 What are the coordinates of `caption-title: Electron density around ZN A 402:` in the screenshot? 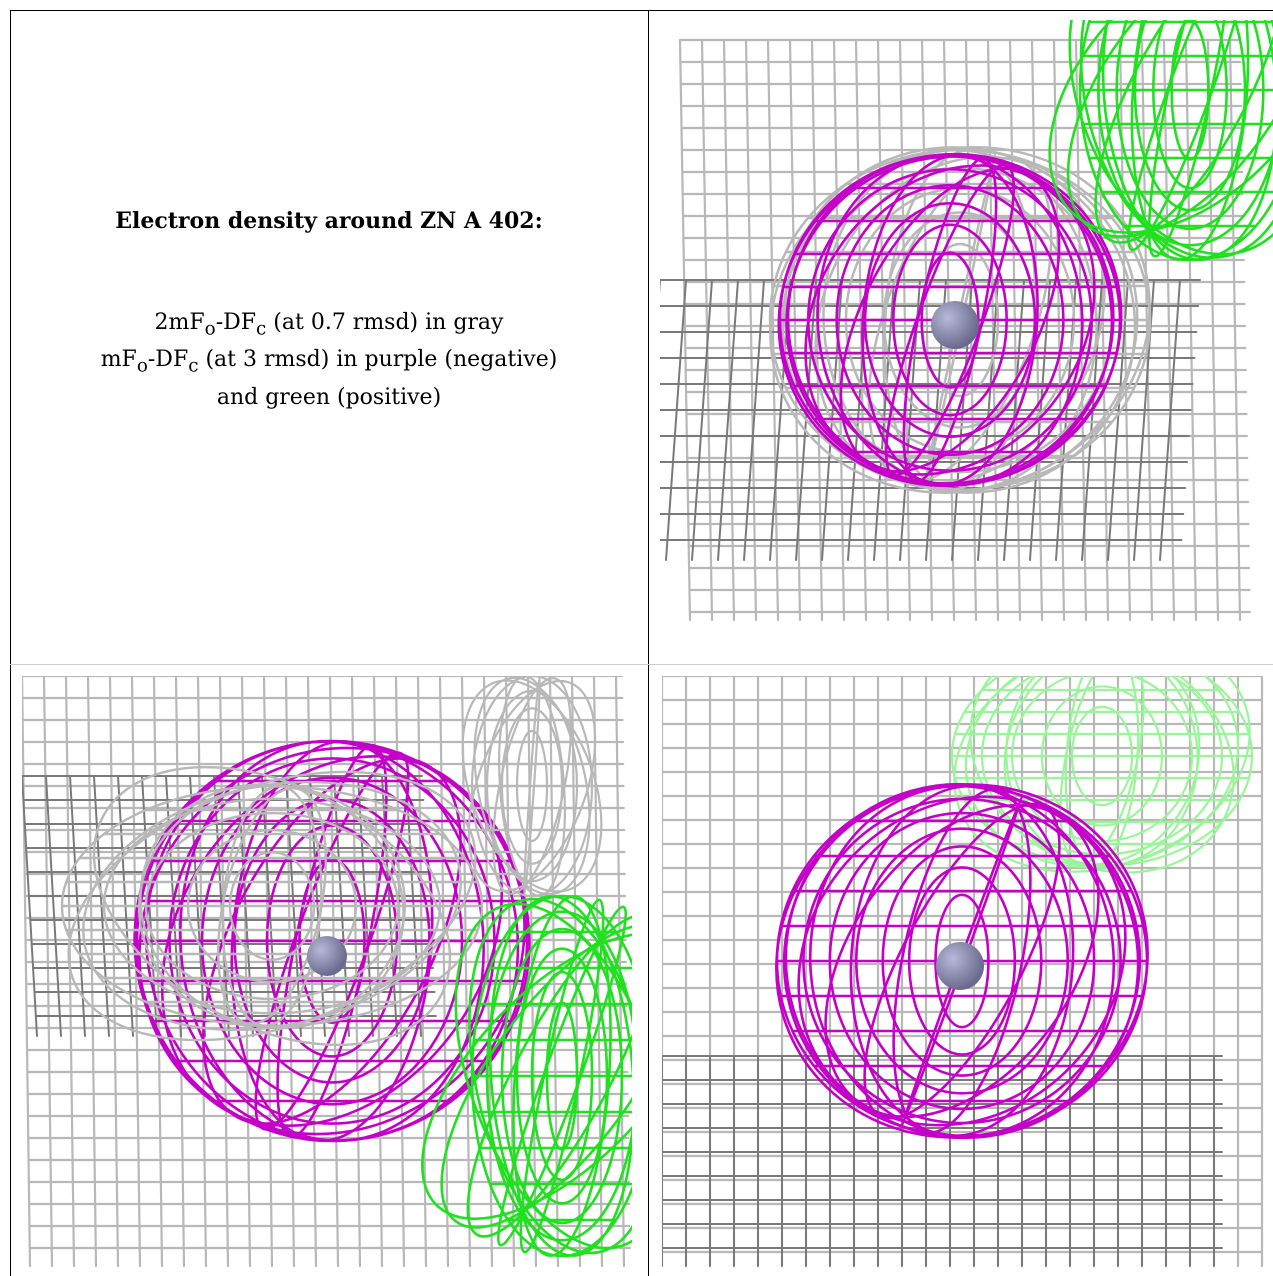 It's located at (329, 221).